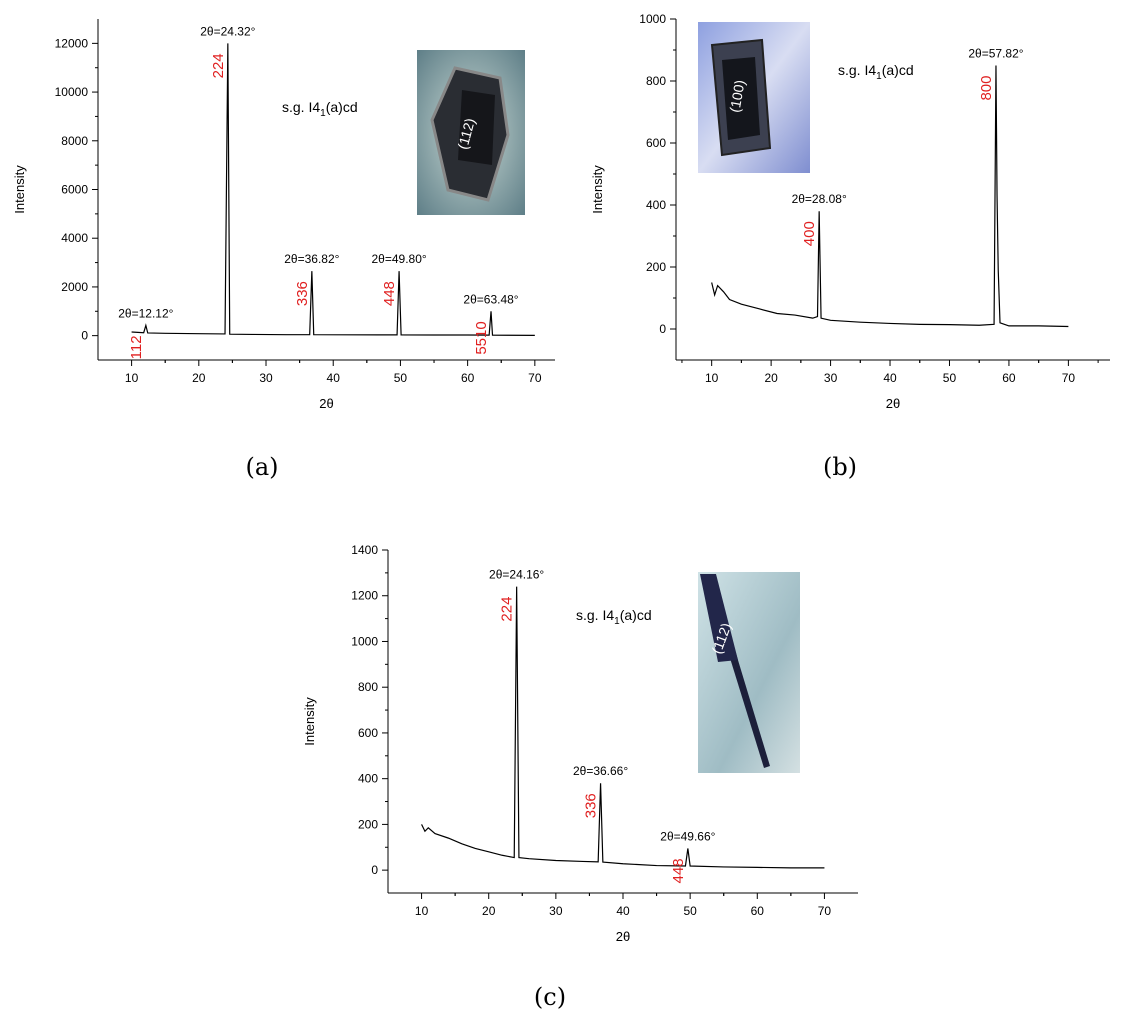 The width and height of the screenshot is (1139, 1019). Describe the element at coordinates (364, 550) in the screenshot. I see `y-tick-label: 1400` at that location.